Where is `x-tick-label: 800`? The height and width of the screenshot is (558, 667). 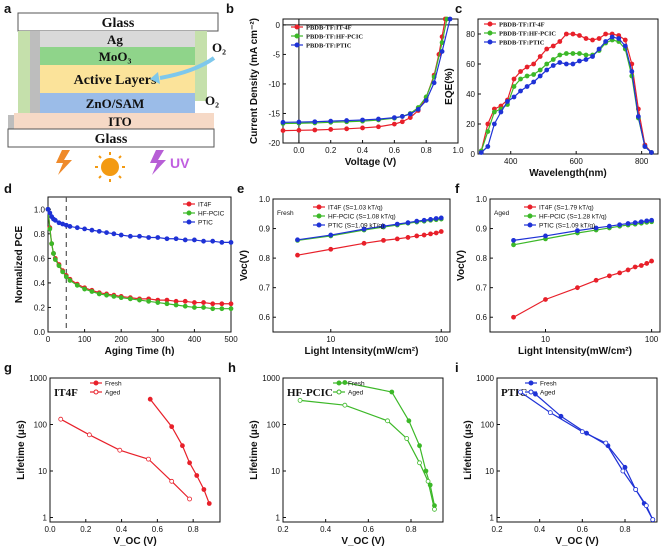
x-tick-label: 800 is located at coordinates (642, 161).